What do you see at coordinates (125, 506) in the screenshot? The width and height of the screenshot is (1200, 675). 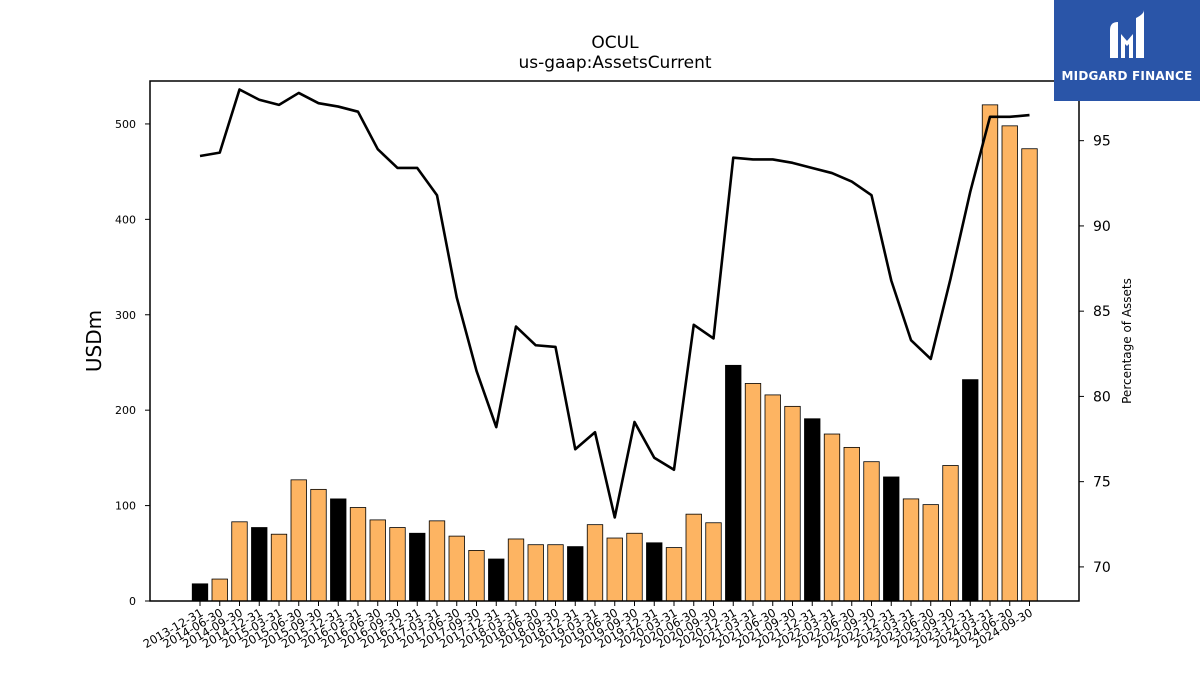 I see `y-tick-label: 100` at bounding box center [125, 506].